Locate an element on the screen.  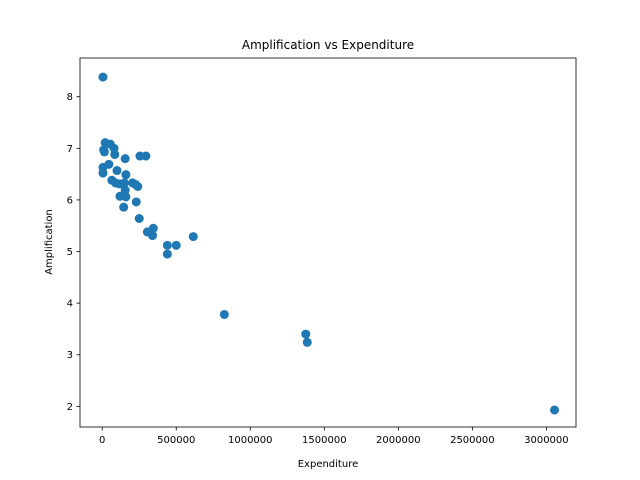
x-tick-label: 0 is located at coordinates (102, 440).